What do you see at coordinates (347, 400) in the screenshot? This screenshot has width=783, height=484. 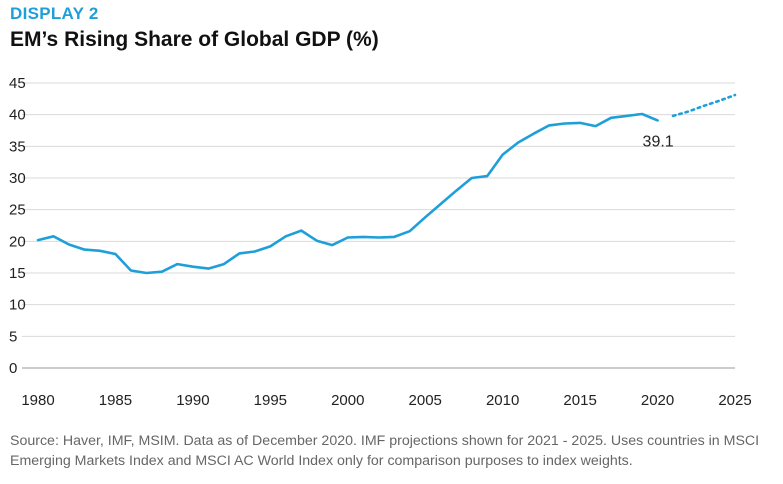 I see `x-tick-label: 2000` at bounding box center [347, 400].